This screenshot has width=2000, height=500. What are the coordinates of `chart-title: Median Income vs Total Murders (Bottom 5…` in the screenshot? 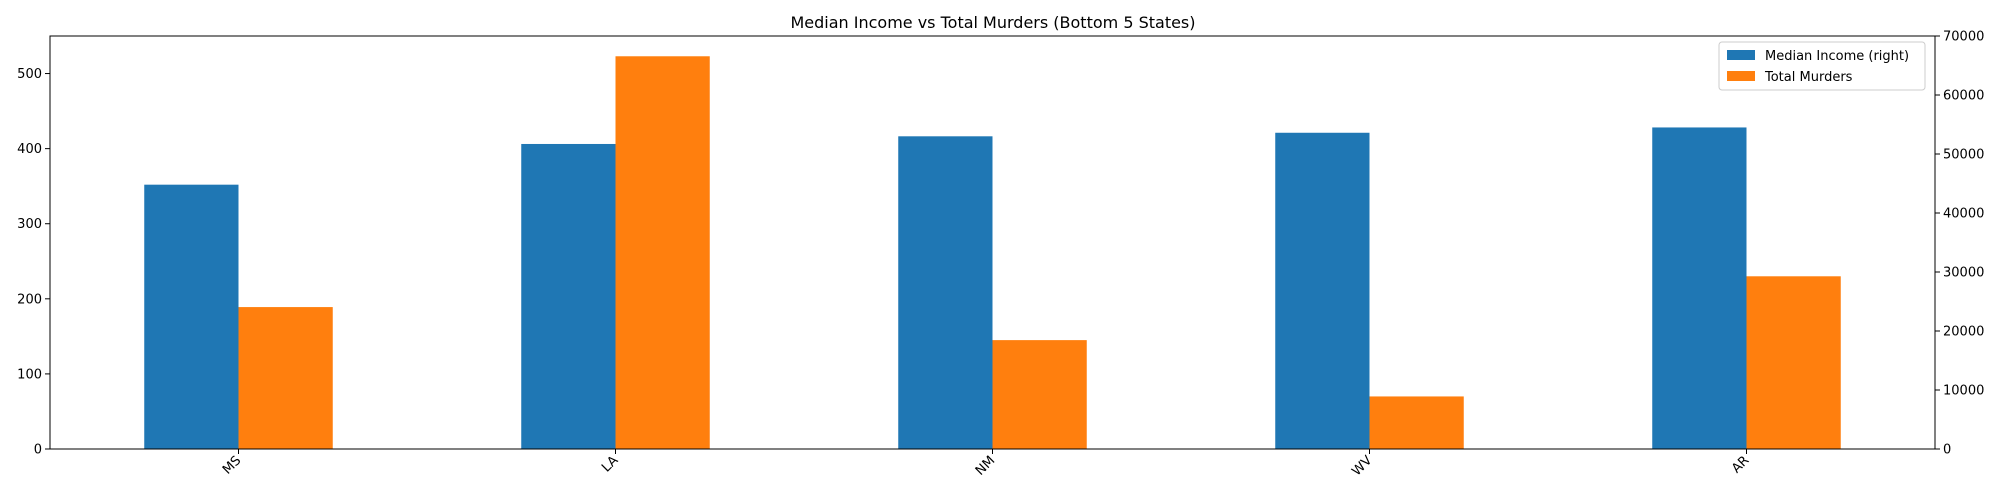 It's located at (992, 22).